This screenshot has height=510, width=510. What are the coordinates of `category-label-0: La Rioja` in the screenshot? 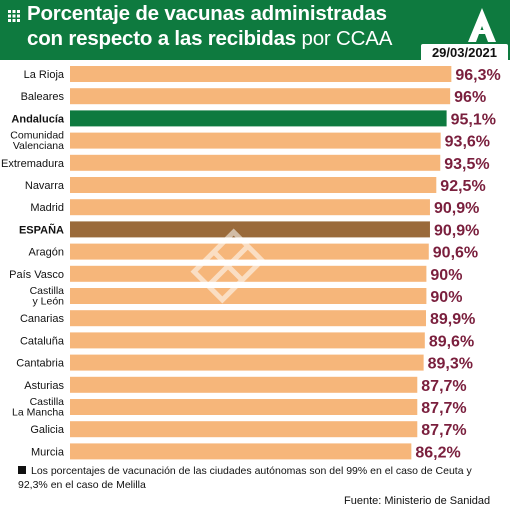 It's located at (44, 75).